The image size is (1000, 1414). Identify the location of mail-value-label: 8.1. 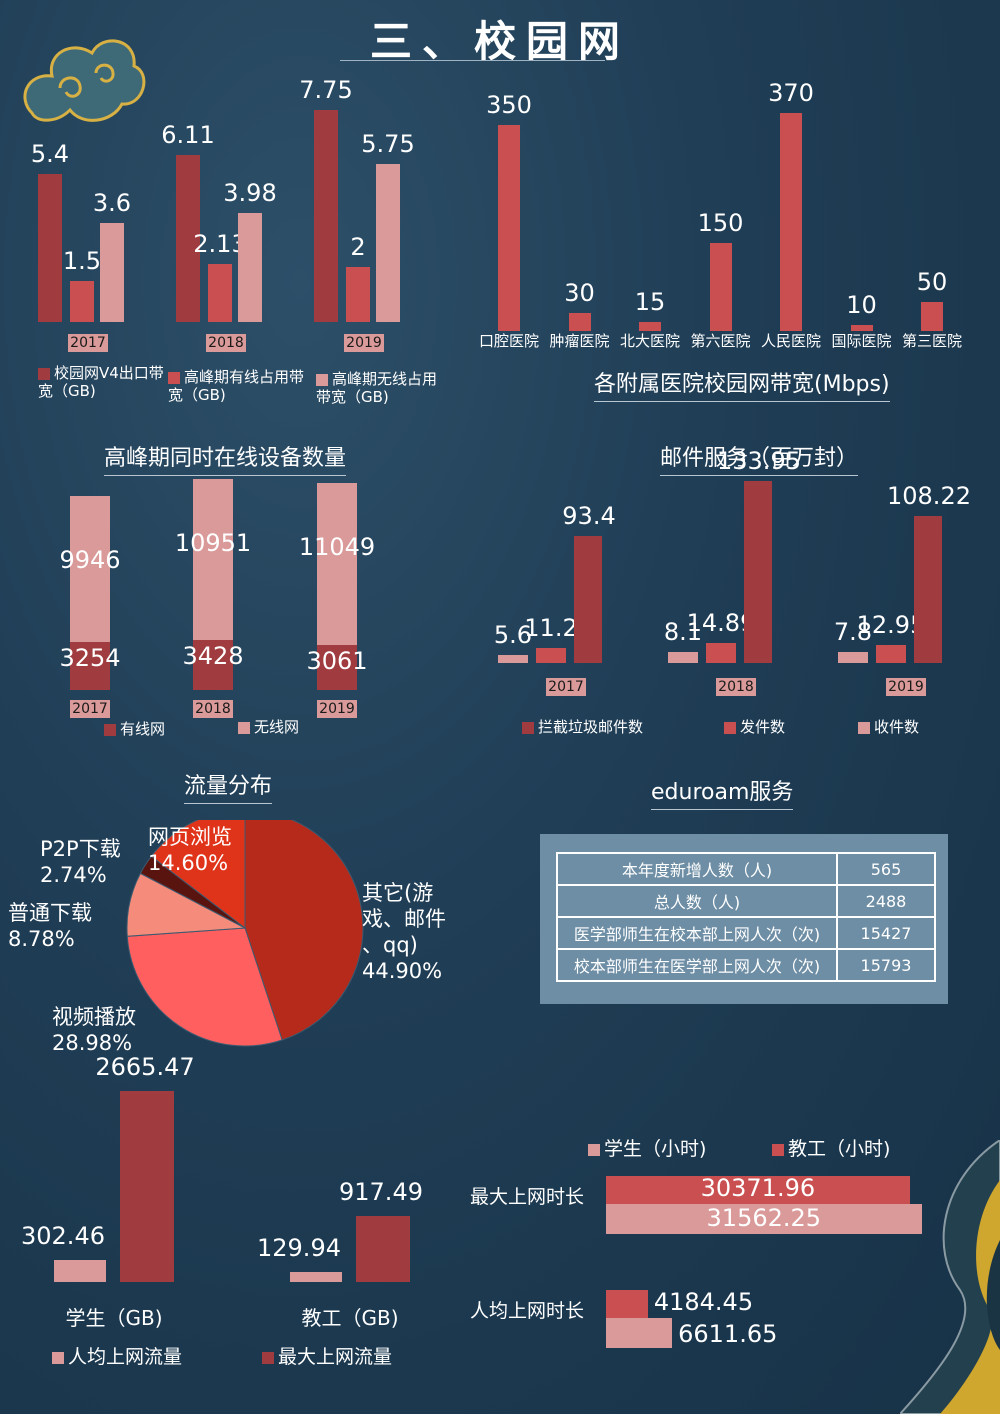
(683, 631).